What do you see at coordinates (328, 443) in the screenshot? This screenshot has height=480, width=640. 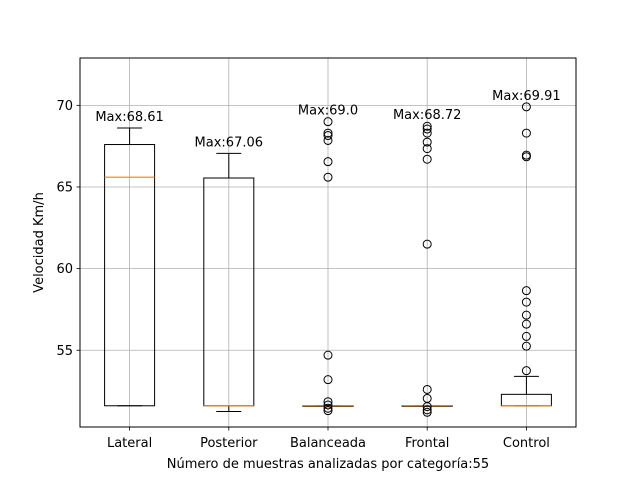 I see `x-tick-label: Balanceada` at bounding box center [328, 443].